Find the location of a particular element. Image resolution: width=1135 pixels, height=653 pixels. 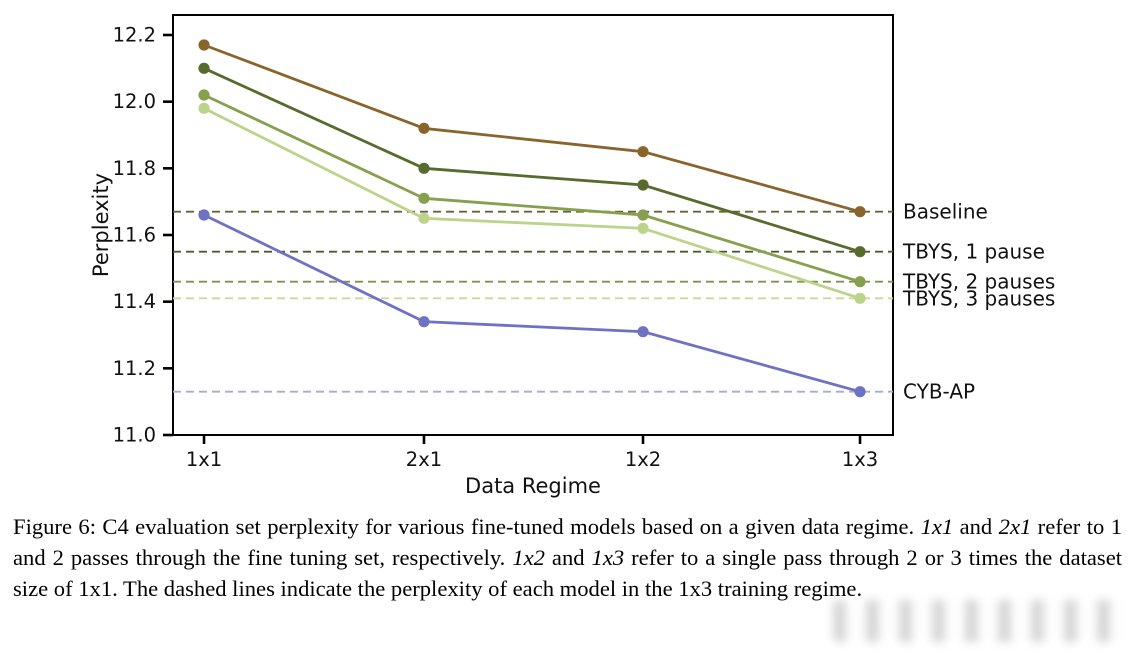

y-tick-label: 11.0 is located at coordinates (134, 435).